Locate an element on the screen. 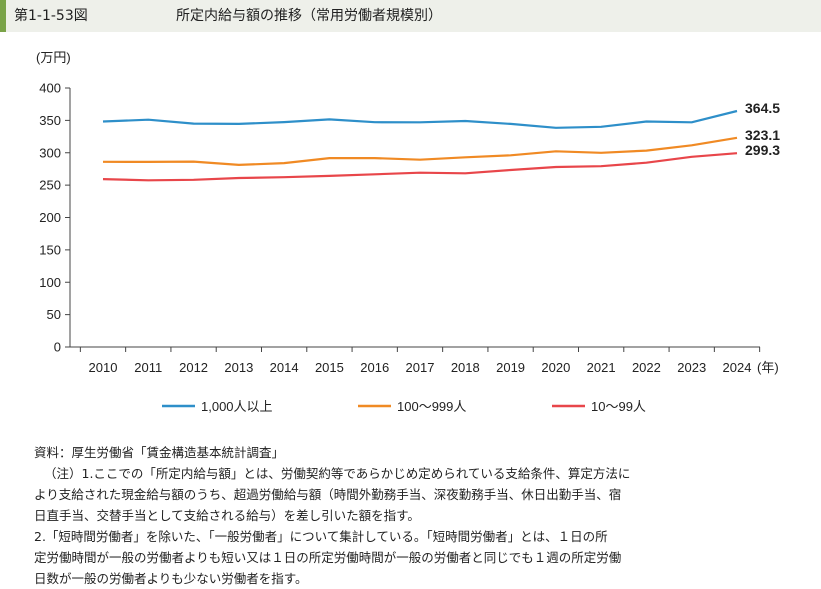 The image size is (821, 589). y-tick-label: 100 is located at coordinates (50, 282).